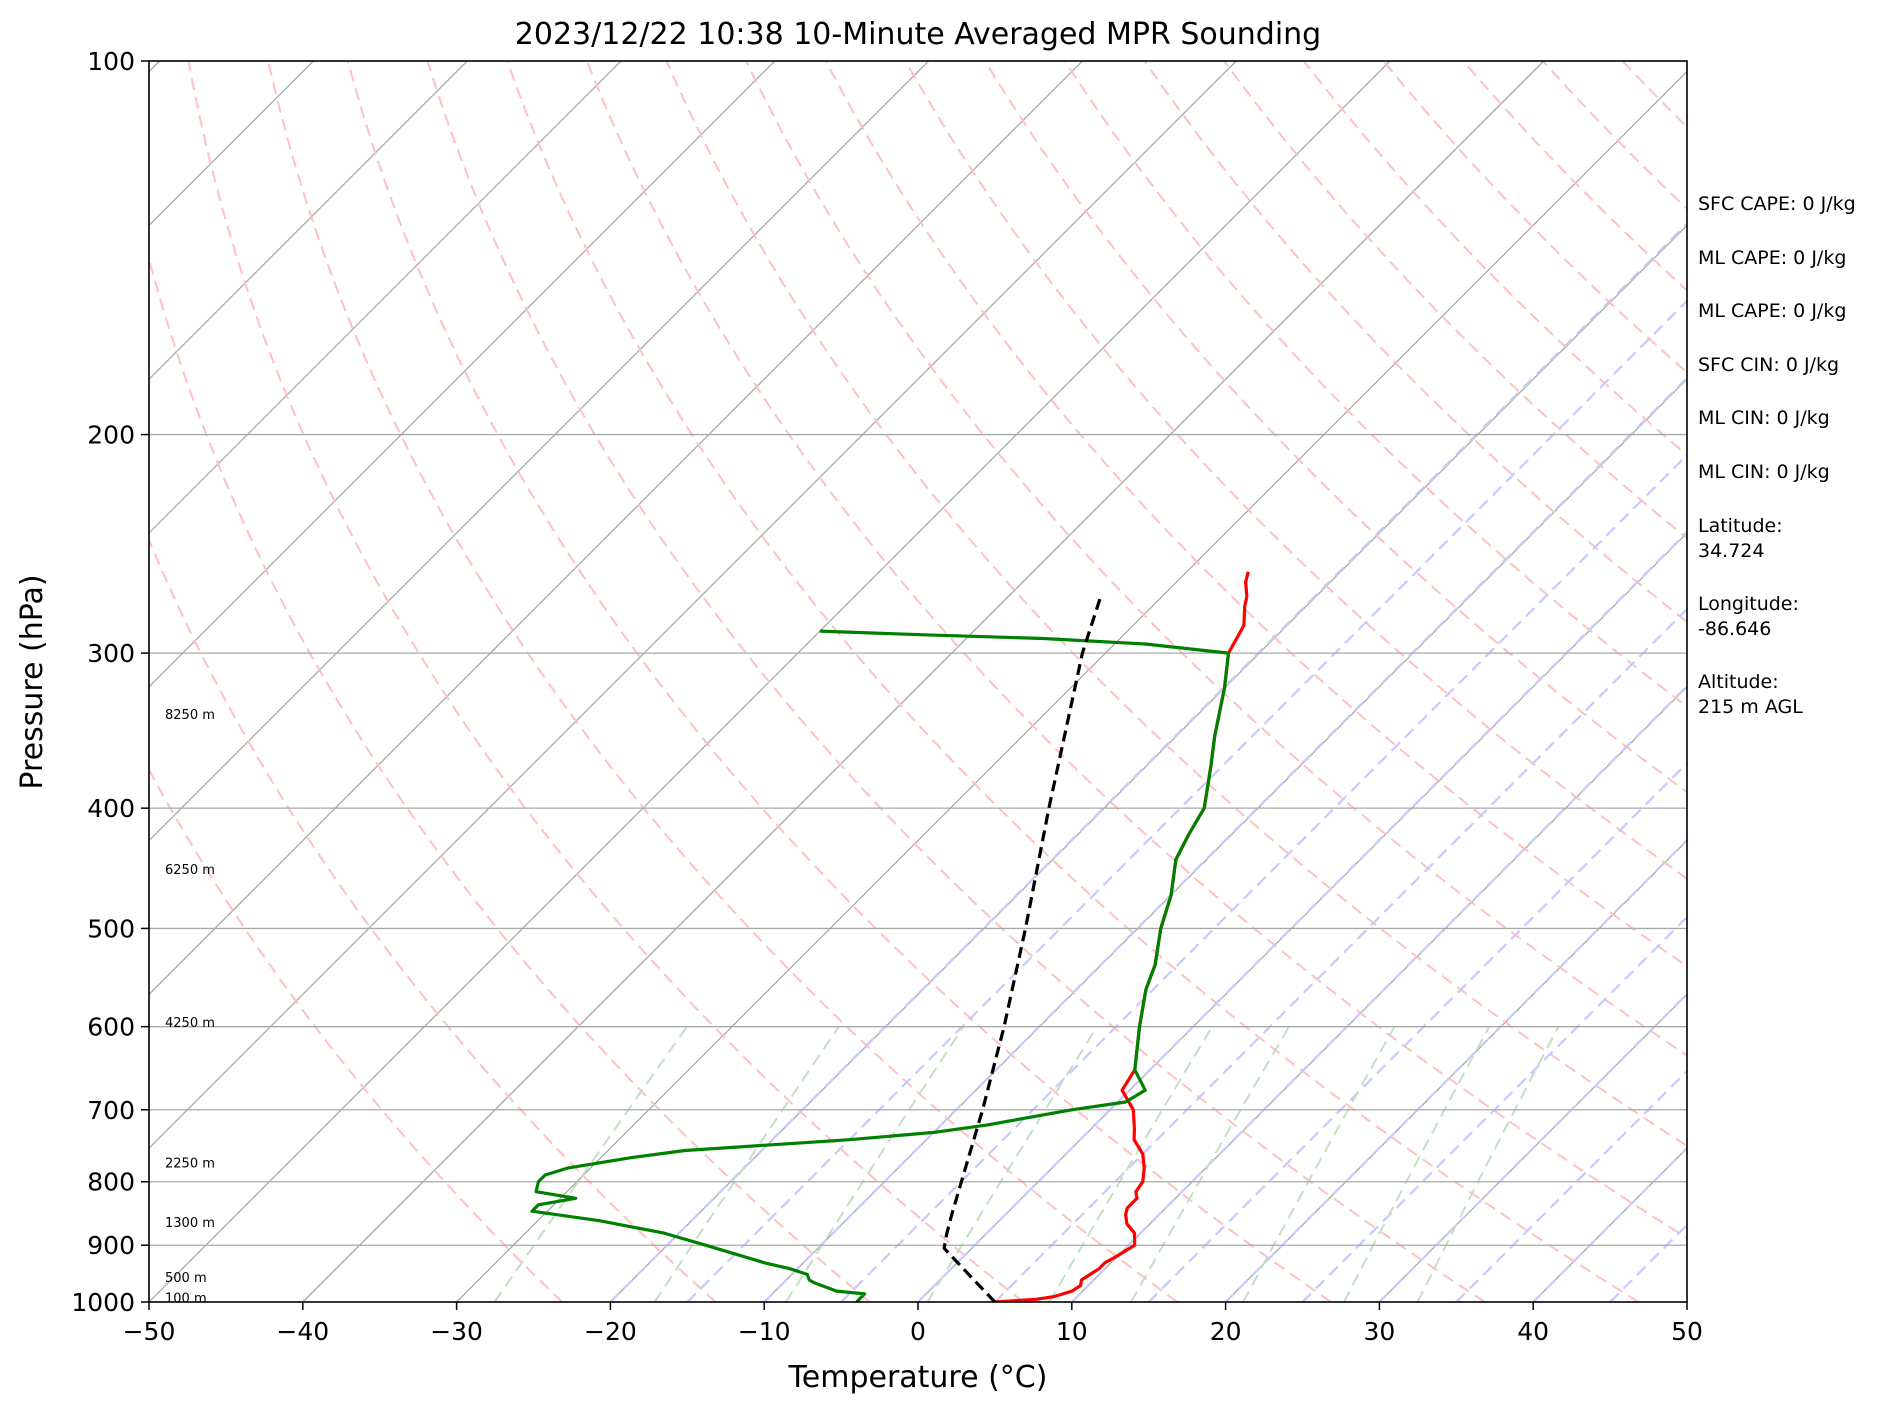 This screenshot has width=1893, height=1406. Describe the element at coordinates (111, 61) in the screenshot. I see `y-tick-label: 100` at that location.